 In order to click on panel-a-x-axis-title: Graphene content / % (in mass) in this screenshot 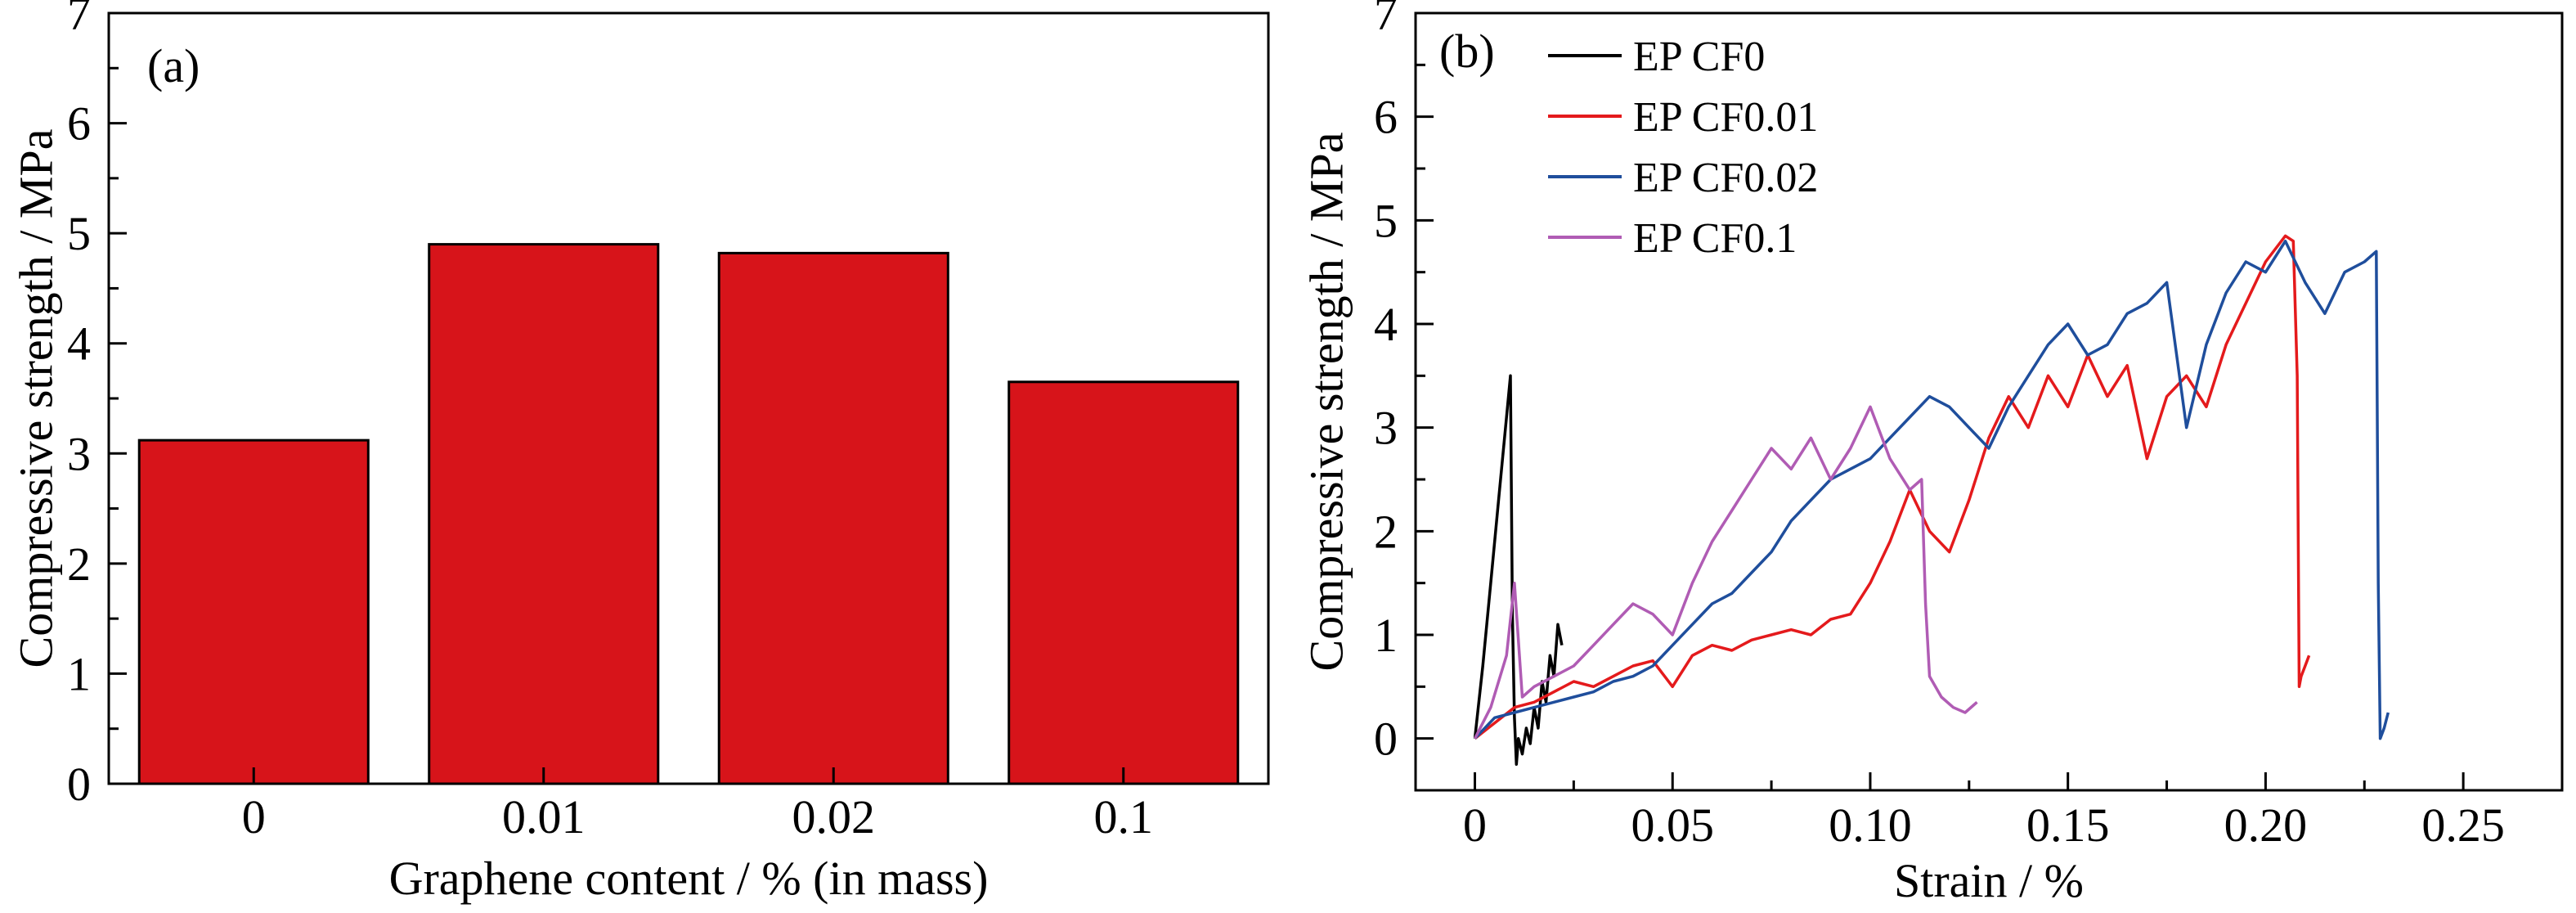, I will do `click(689, 878)`.